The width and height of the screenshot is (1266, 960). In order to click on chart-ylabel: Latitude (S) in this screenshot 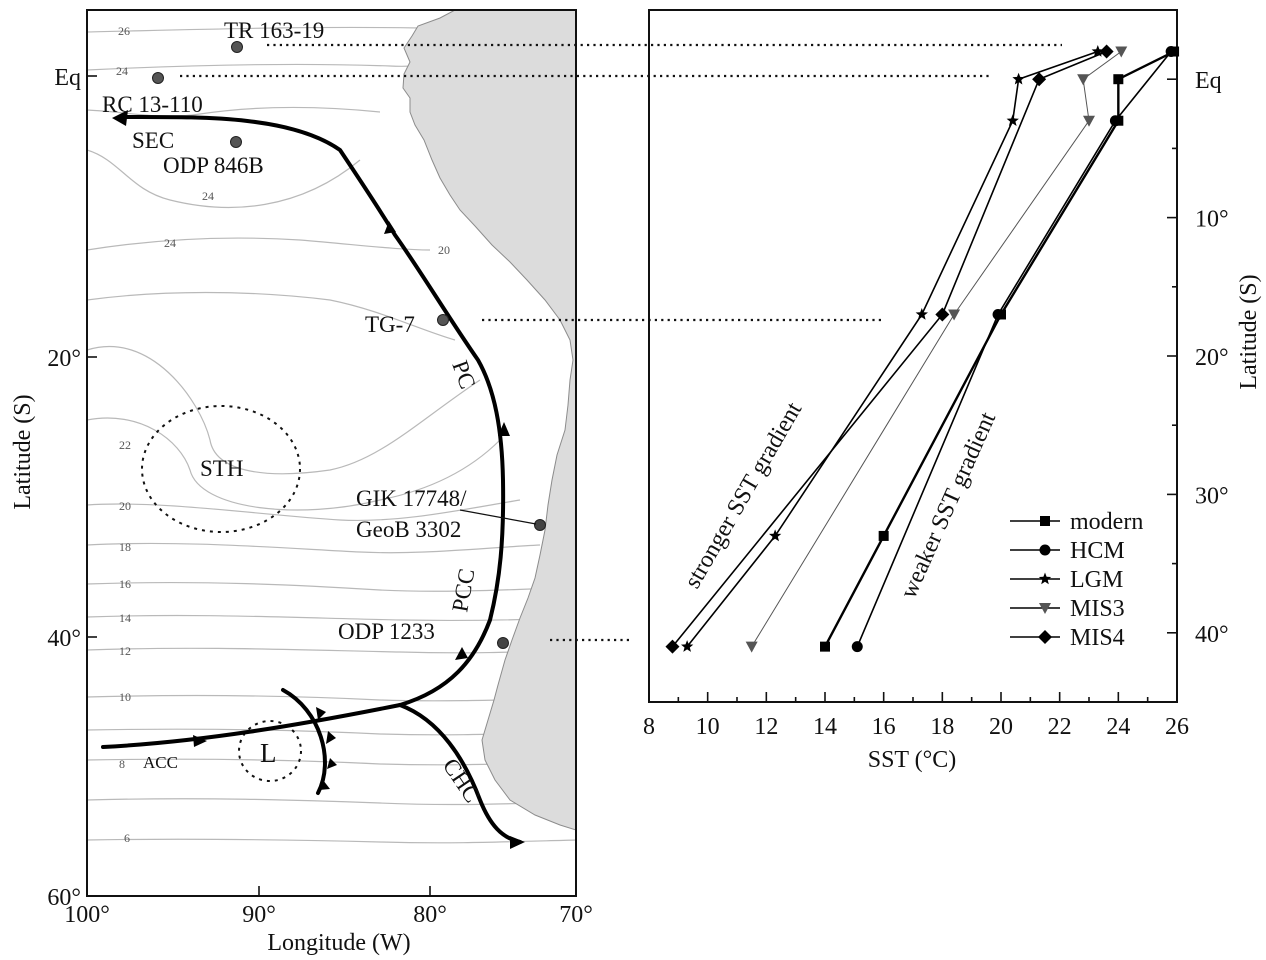, I will do `click(1249, 331)`.